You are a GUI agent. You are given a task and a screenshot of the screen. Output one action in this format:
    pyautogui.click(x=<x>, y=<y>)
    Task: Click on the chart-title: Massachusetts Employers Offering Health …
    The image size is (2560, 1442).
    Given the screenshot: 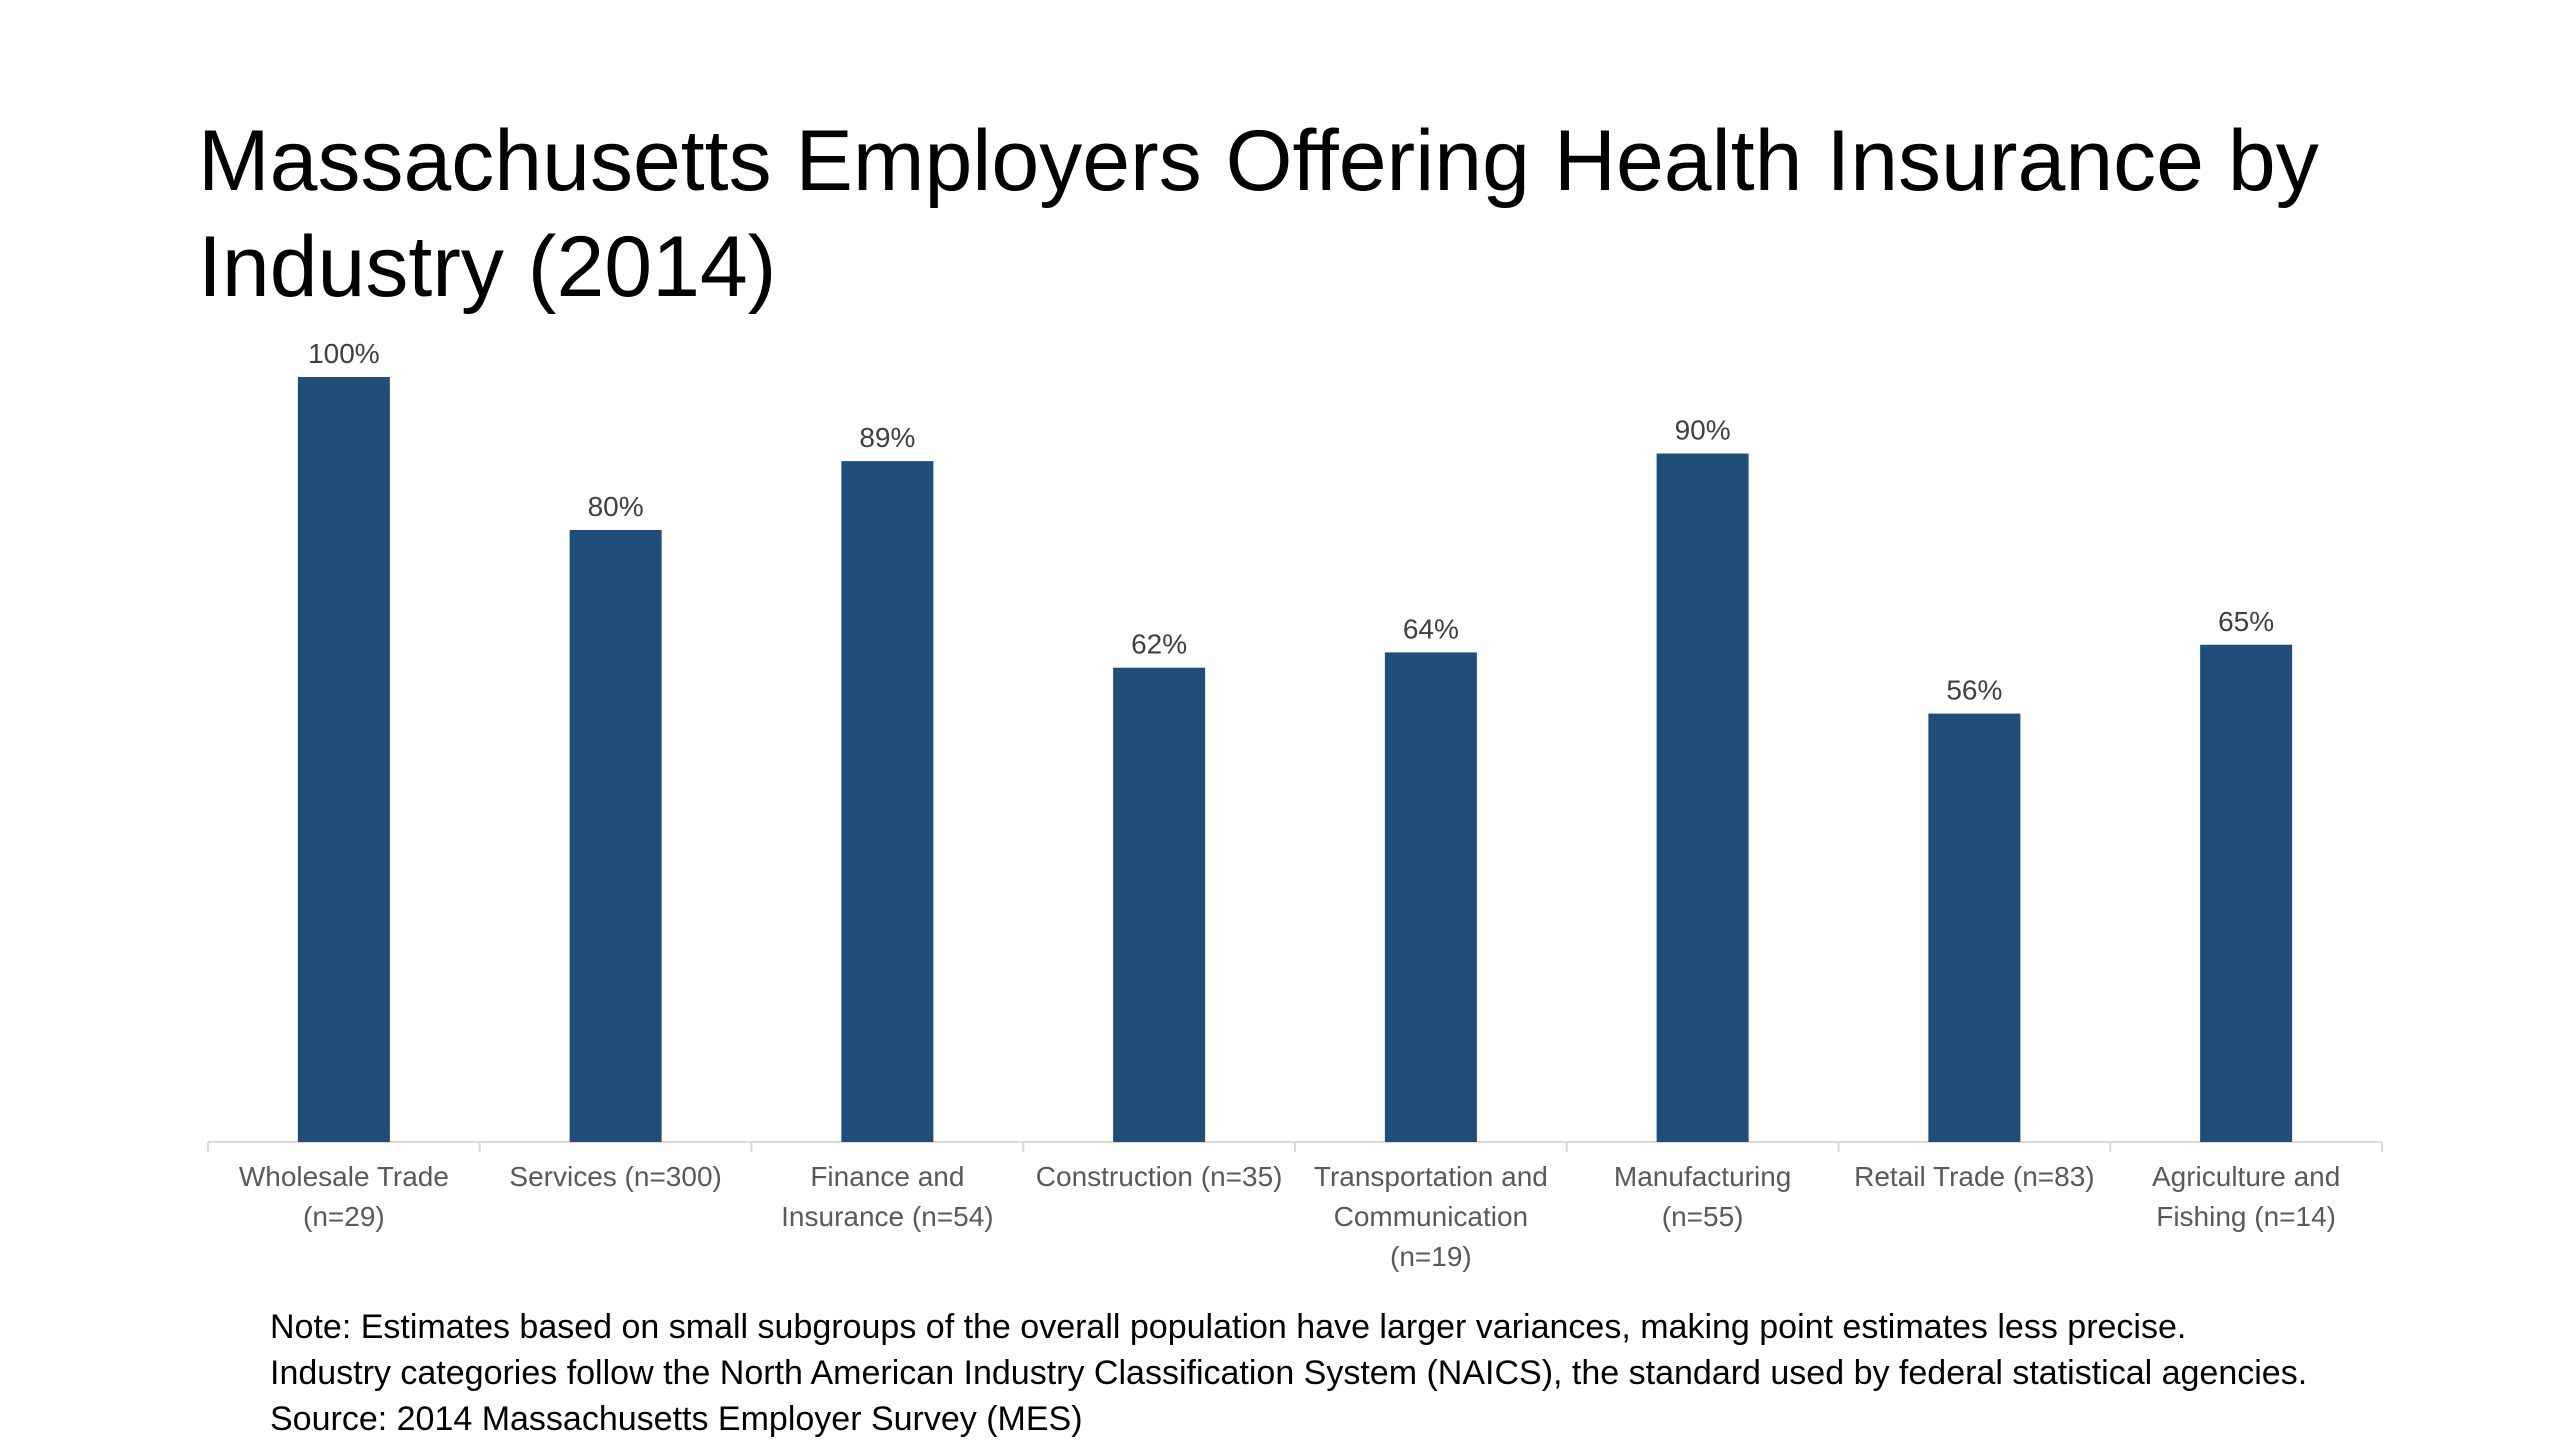 What is the action you would take?
    pyautogui.click(x=1258, y=214)
    